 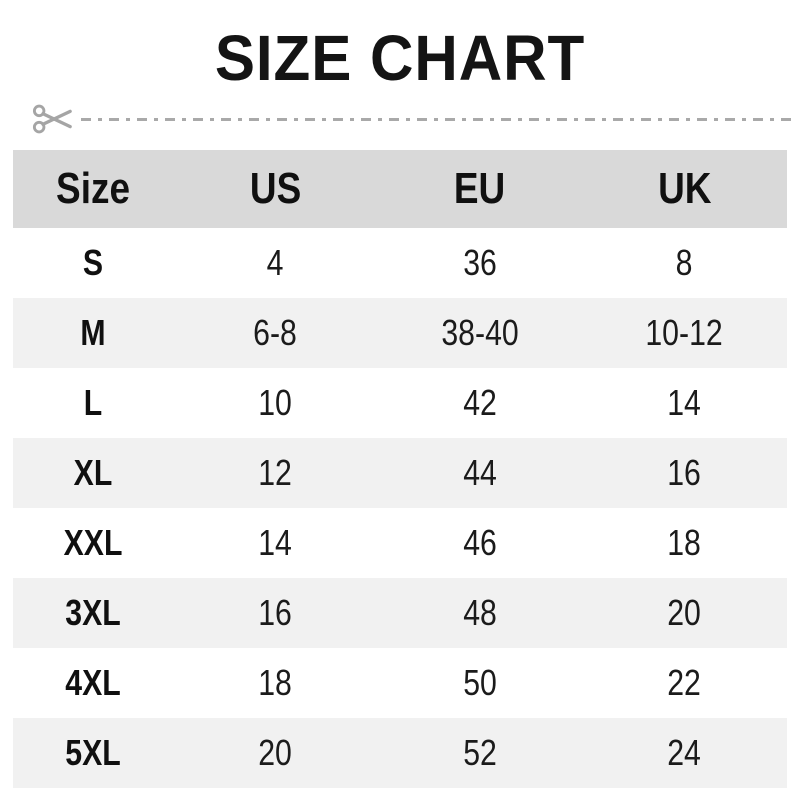 I want to click on table-row-xl: XL 12 44 16, so click(x=400, y=473).